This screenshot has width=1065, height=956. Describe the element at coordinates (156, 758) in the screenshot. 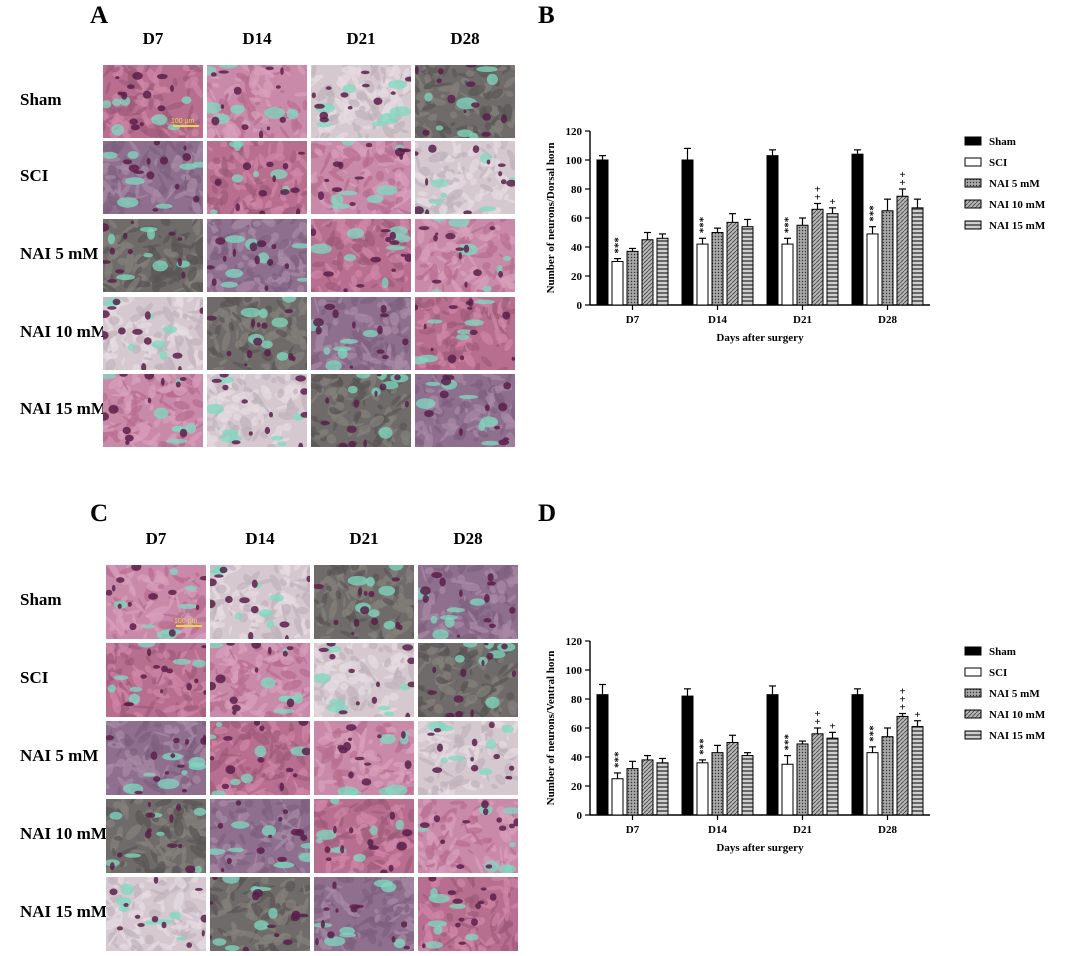

I see `micrograph-nai-5-mm-d7` at that location.